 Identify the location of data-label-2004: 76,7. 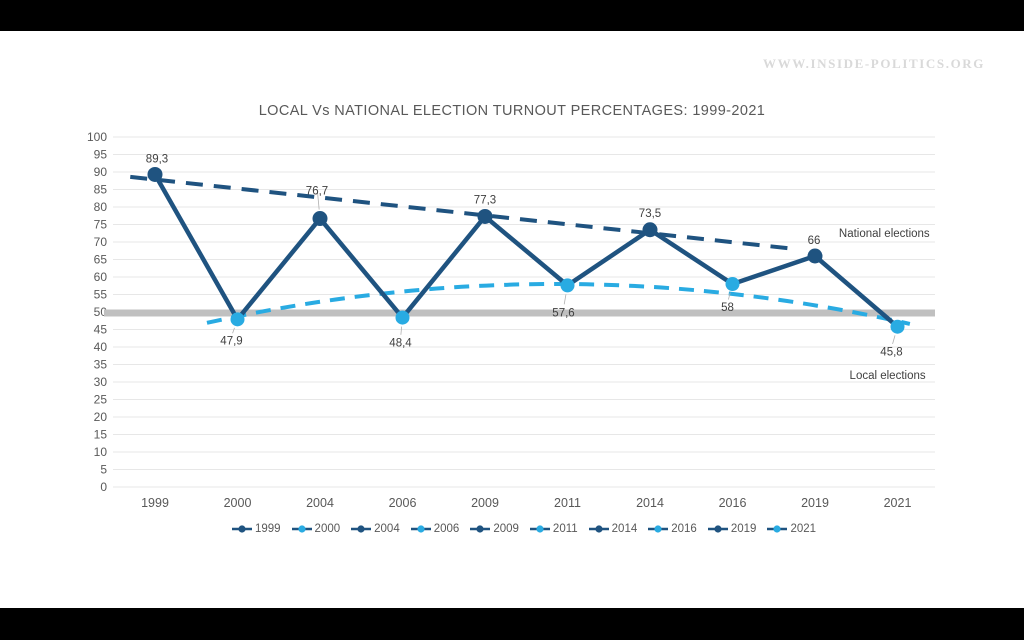
(317, 192).